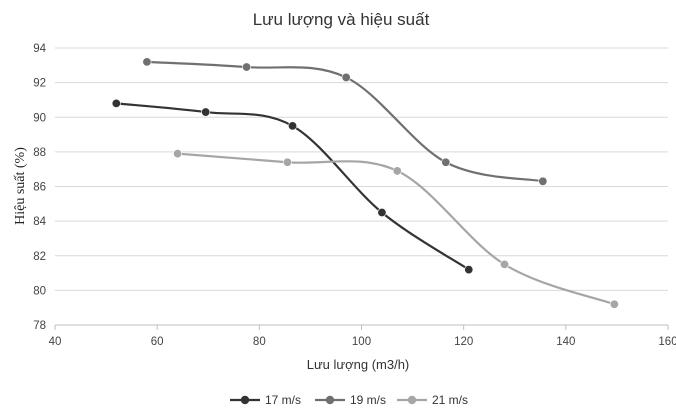 The image size is (676, 408). I want to click on x-tick-label: 140, so click(565, 342).